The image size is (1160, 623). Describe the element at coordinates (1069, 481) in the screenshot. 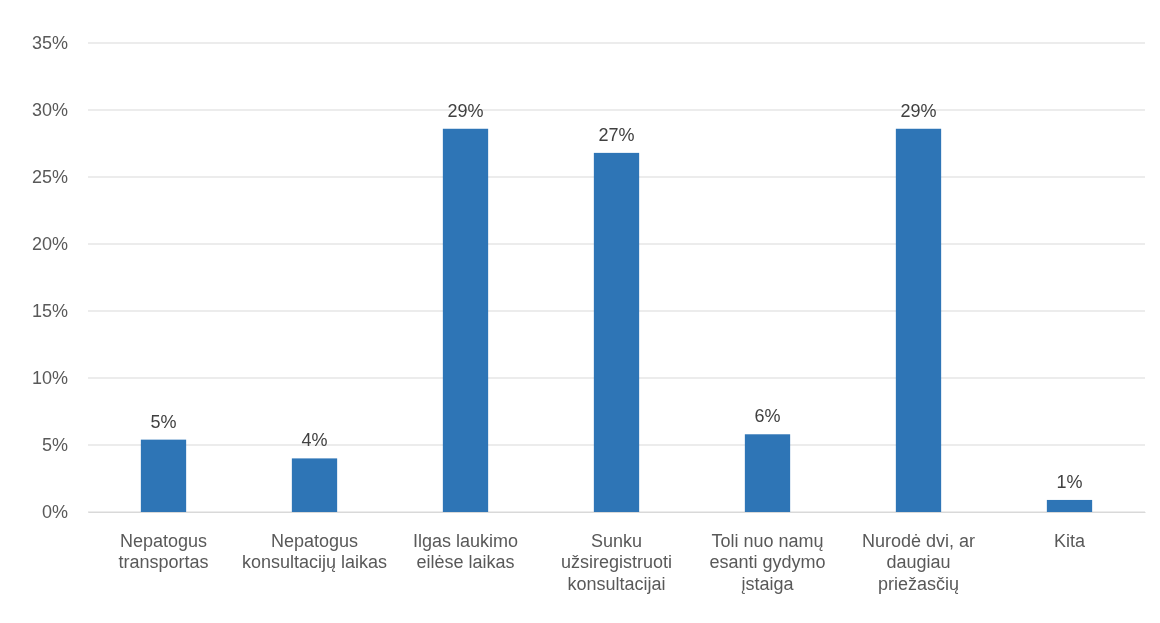

I see `data-label: 1%` at that location.